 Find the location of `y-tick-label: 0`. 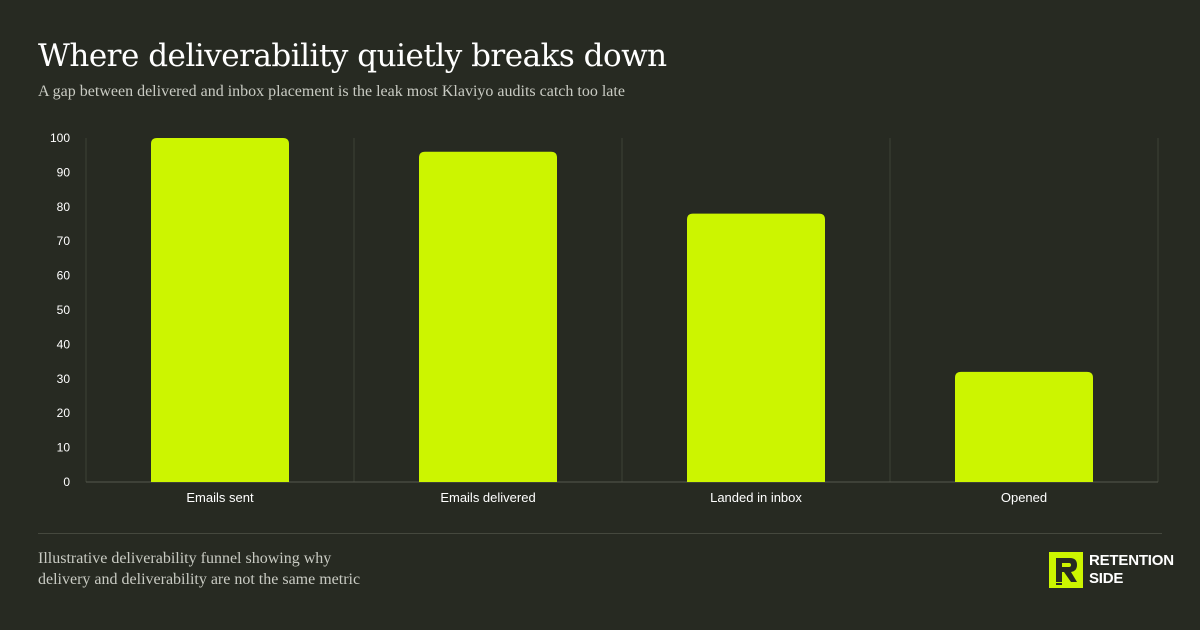

y-tick-label: 0 is located at coordinates (66, 482).